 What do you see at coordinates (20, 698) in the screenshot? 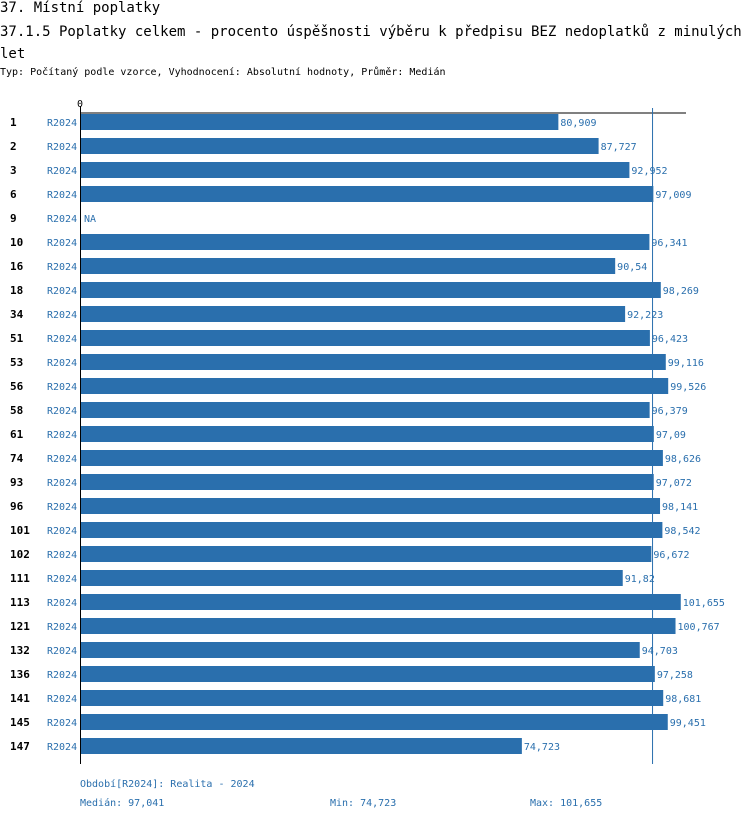
I see `category-label: 141` at bounding box center [20, 698].